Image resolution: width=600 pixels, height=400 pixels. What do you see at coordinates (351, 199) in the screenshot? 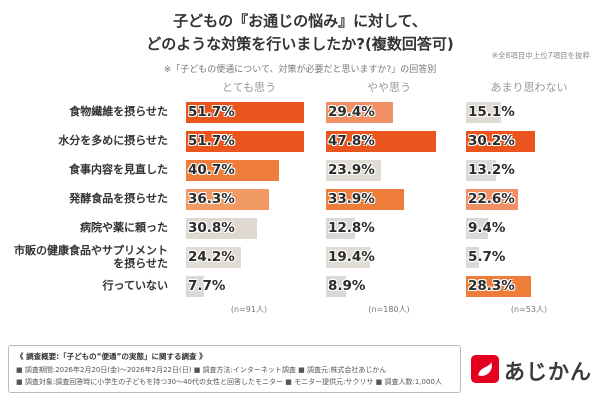
I see `bar-value: 33.9%` at bounding box center [351, 199].